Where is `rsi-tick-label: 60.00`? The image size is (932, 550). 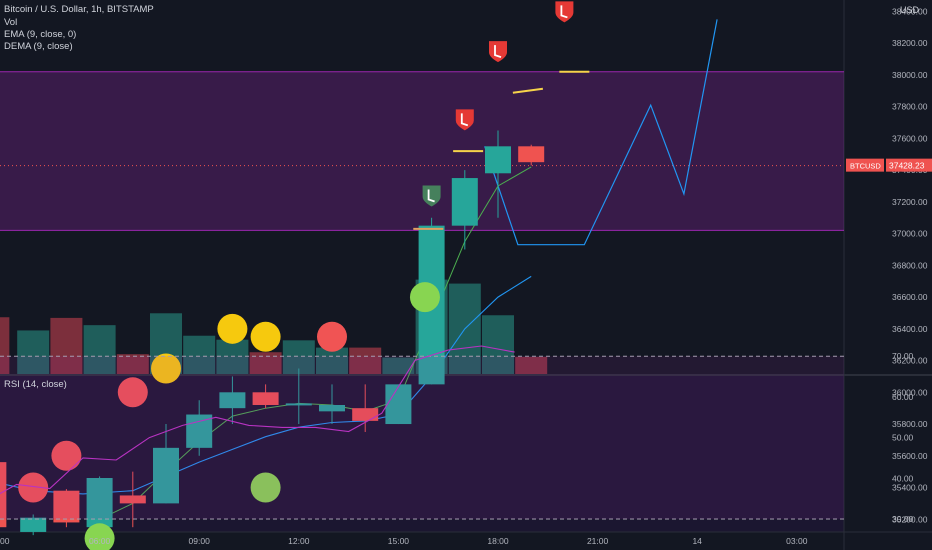
rsi-tick-label: 60.00 is located at coordinates (903, 397).